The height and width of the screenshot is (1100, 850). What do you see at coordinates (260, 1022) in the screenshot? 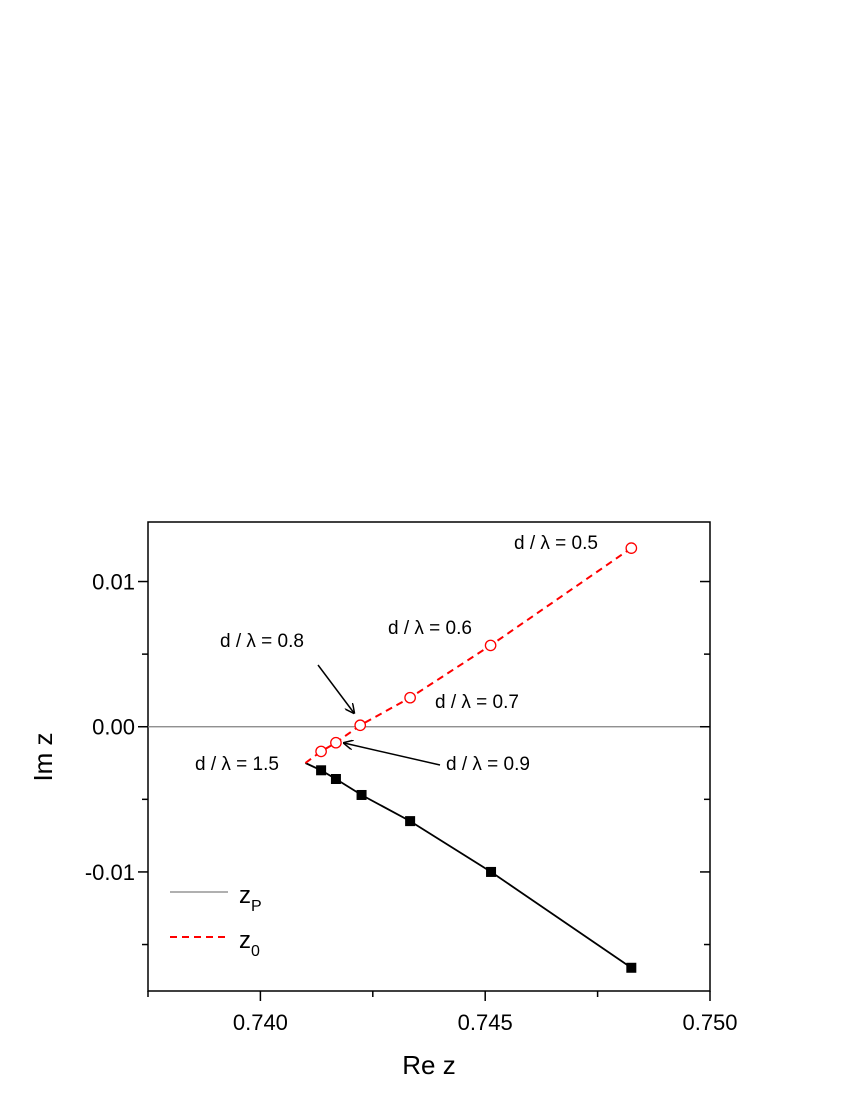
I see `x-tick-label: 0.740` at bounding box center [260, 1022].